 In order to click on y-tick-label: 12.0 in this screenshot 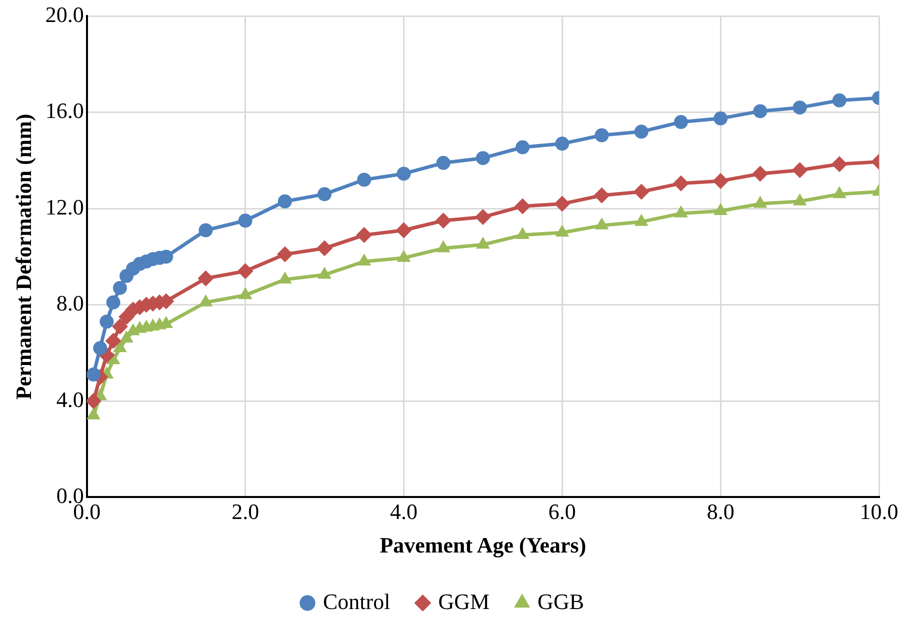, I will do `click(64, 207)`.